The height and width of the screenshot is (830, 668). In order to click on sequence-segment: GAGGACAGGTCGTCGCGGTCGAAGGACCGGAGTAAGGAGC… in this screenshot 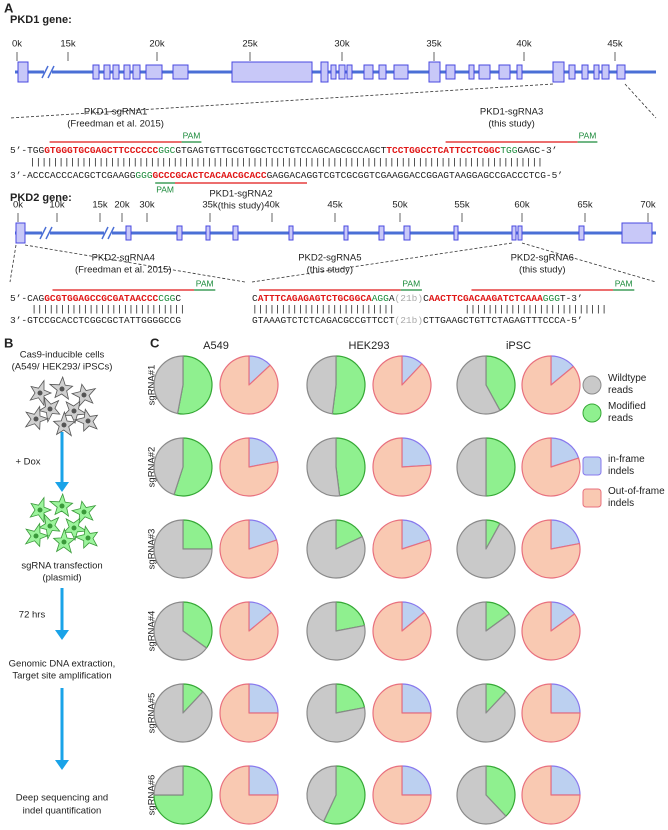, I will do `click(415, 175)`.